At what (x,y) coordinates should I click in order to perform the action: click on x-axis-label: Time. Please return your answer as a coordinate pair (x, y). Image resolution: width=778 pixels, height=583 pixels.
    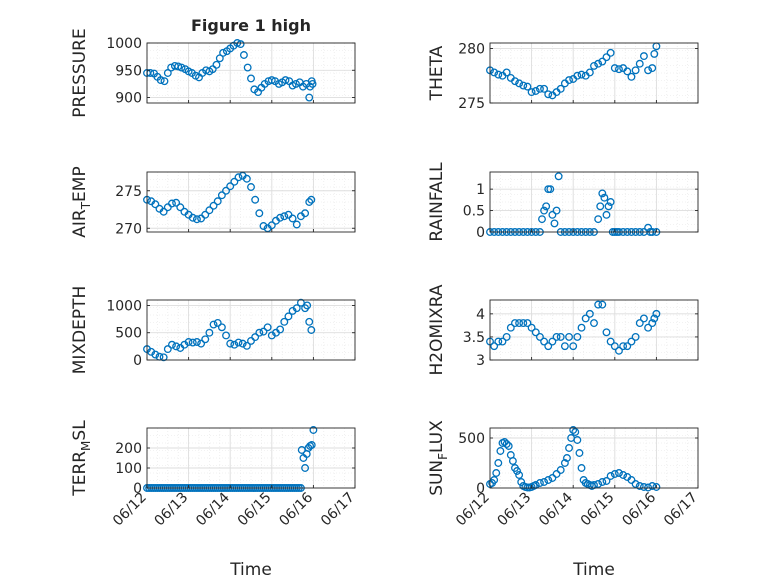
    Looking at the image, I should click on (593, 570).